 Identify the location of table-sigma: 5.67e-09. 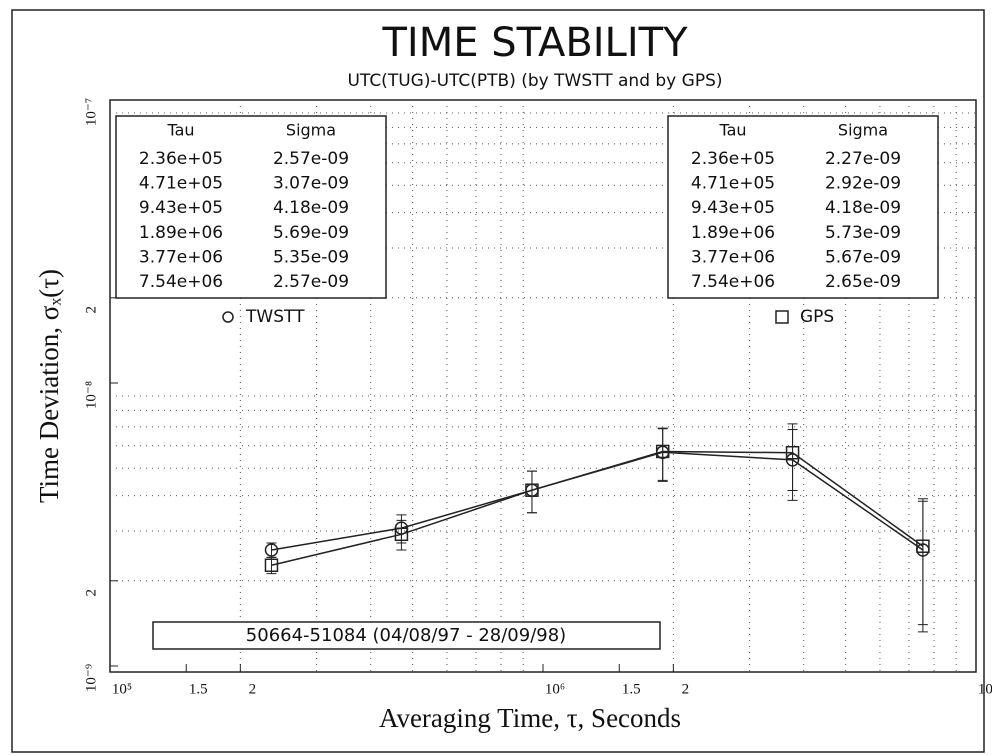
(863, 257).